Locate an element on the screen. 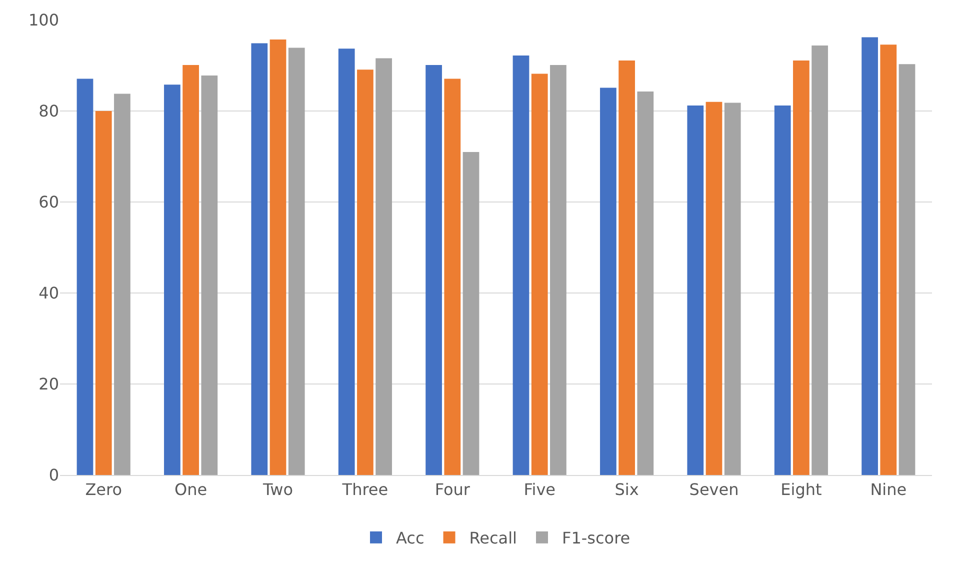  x-tick-label: Five is located at coordinates (540, 490).